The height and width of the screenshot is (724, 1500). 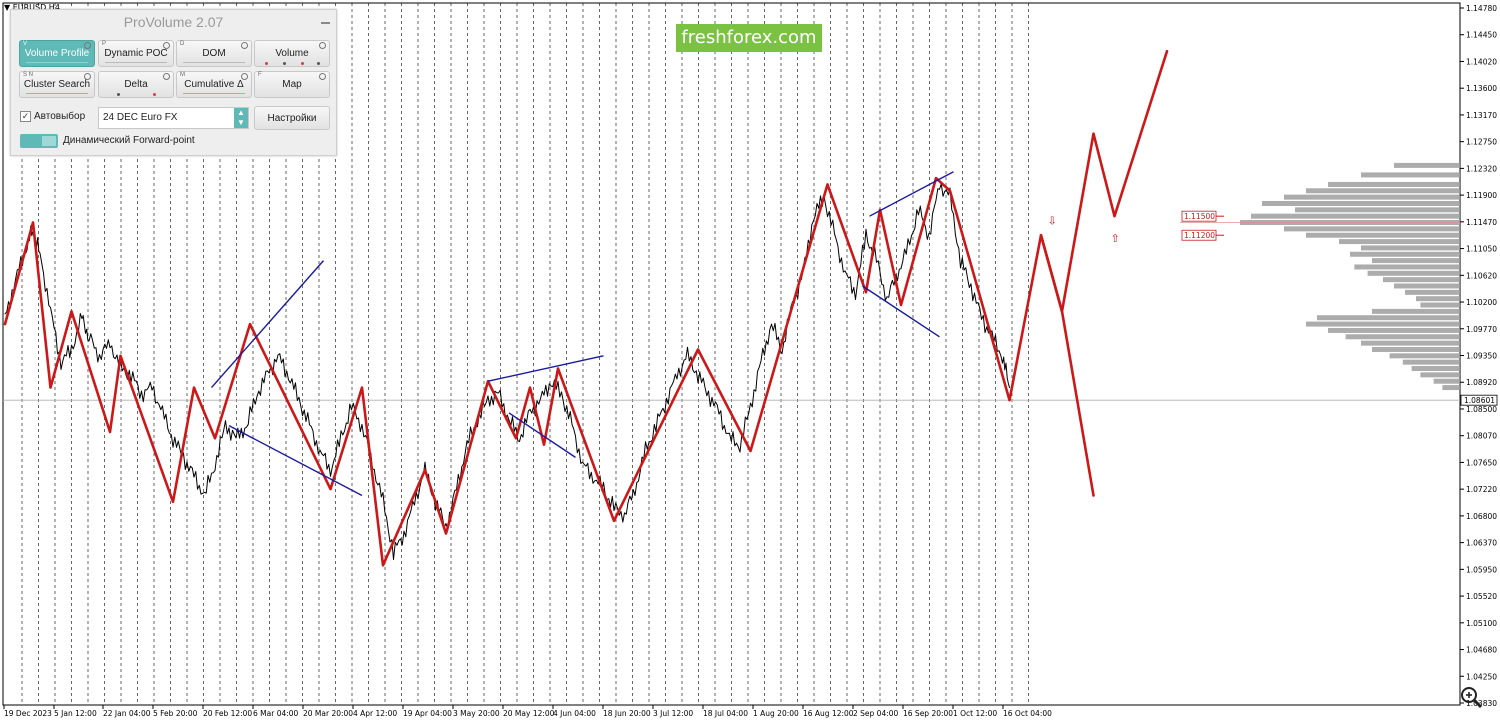 I want to click on x-tick-label: 4 Jun 04:00, so click(x=574, y=713).